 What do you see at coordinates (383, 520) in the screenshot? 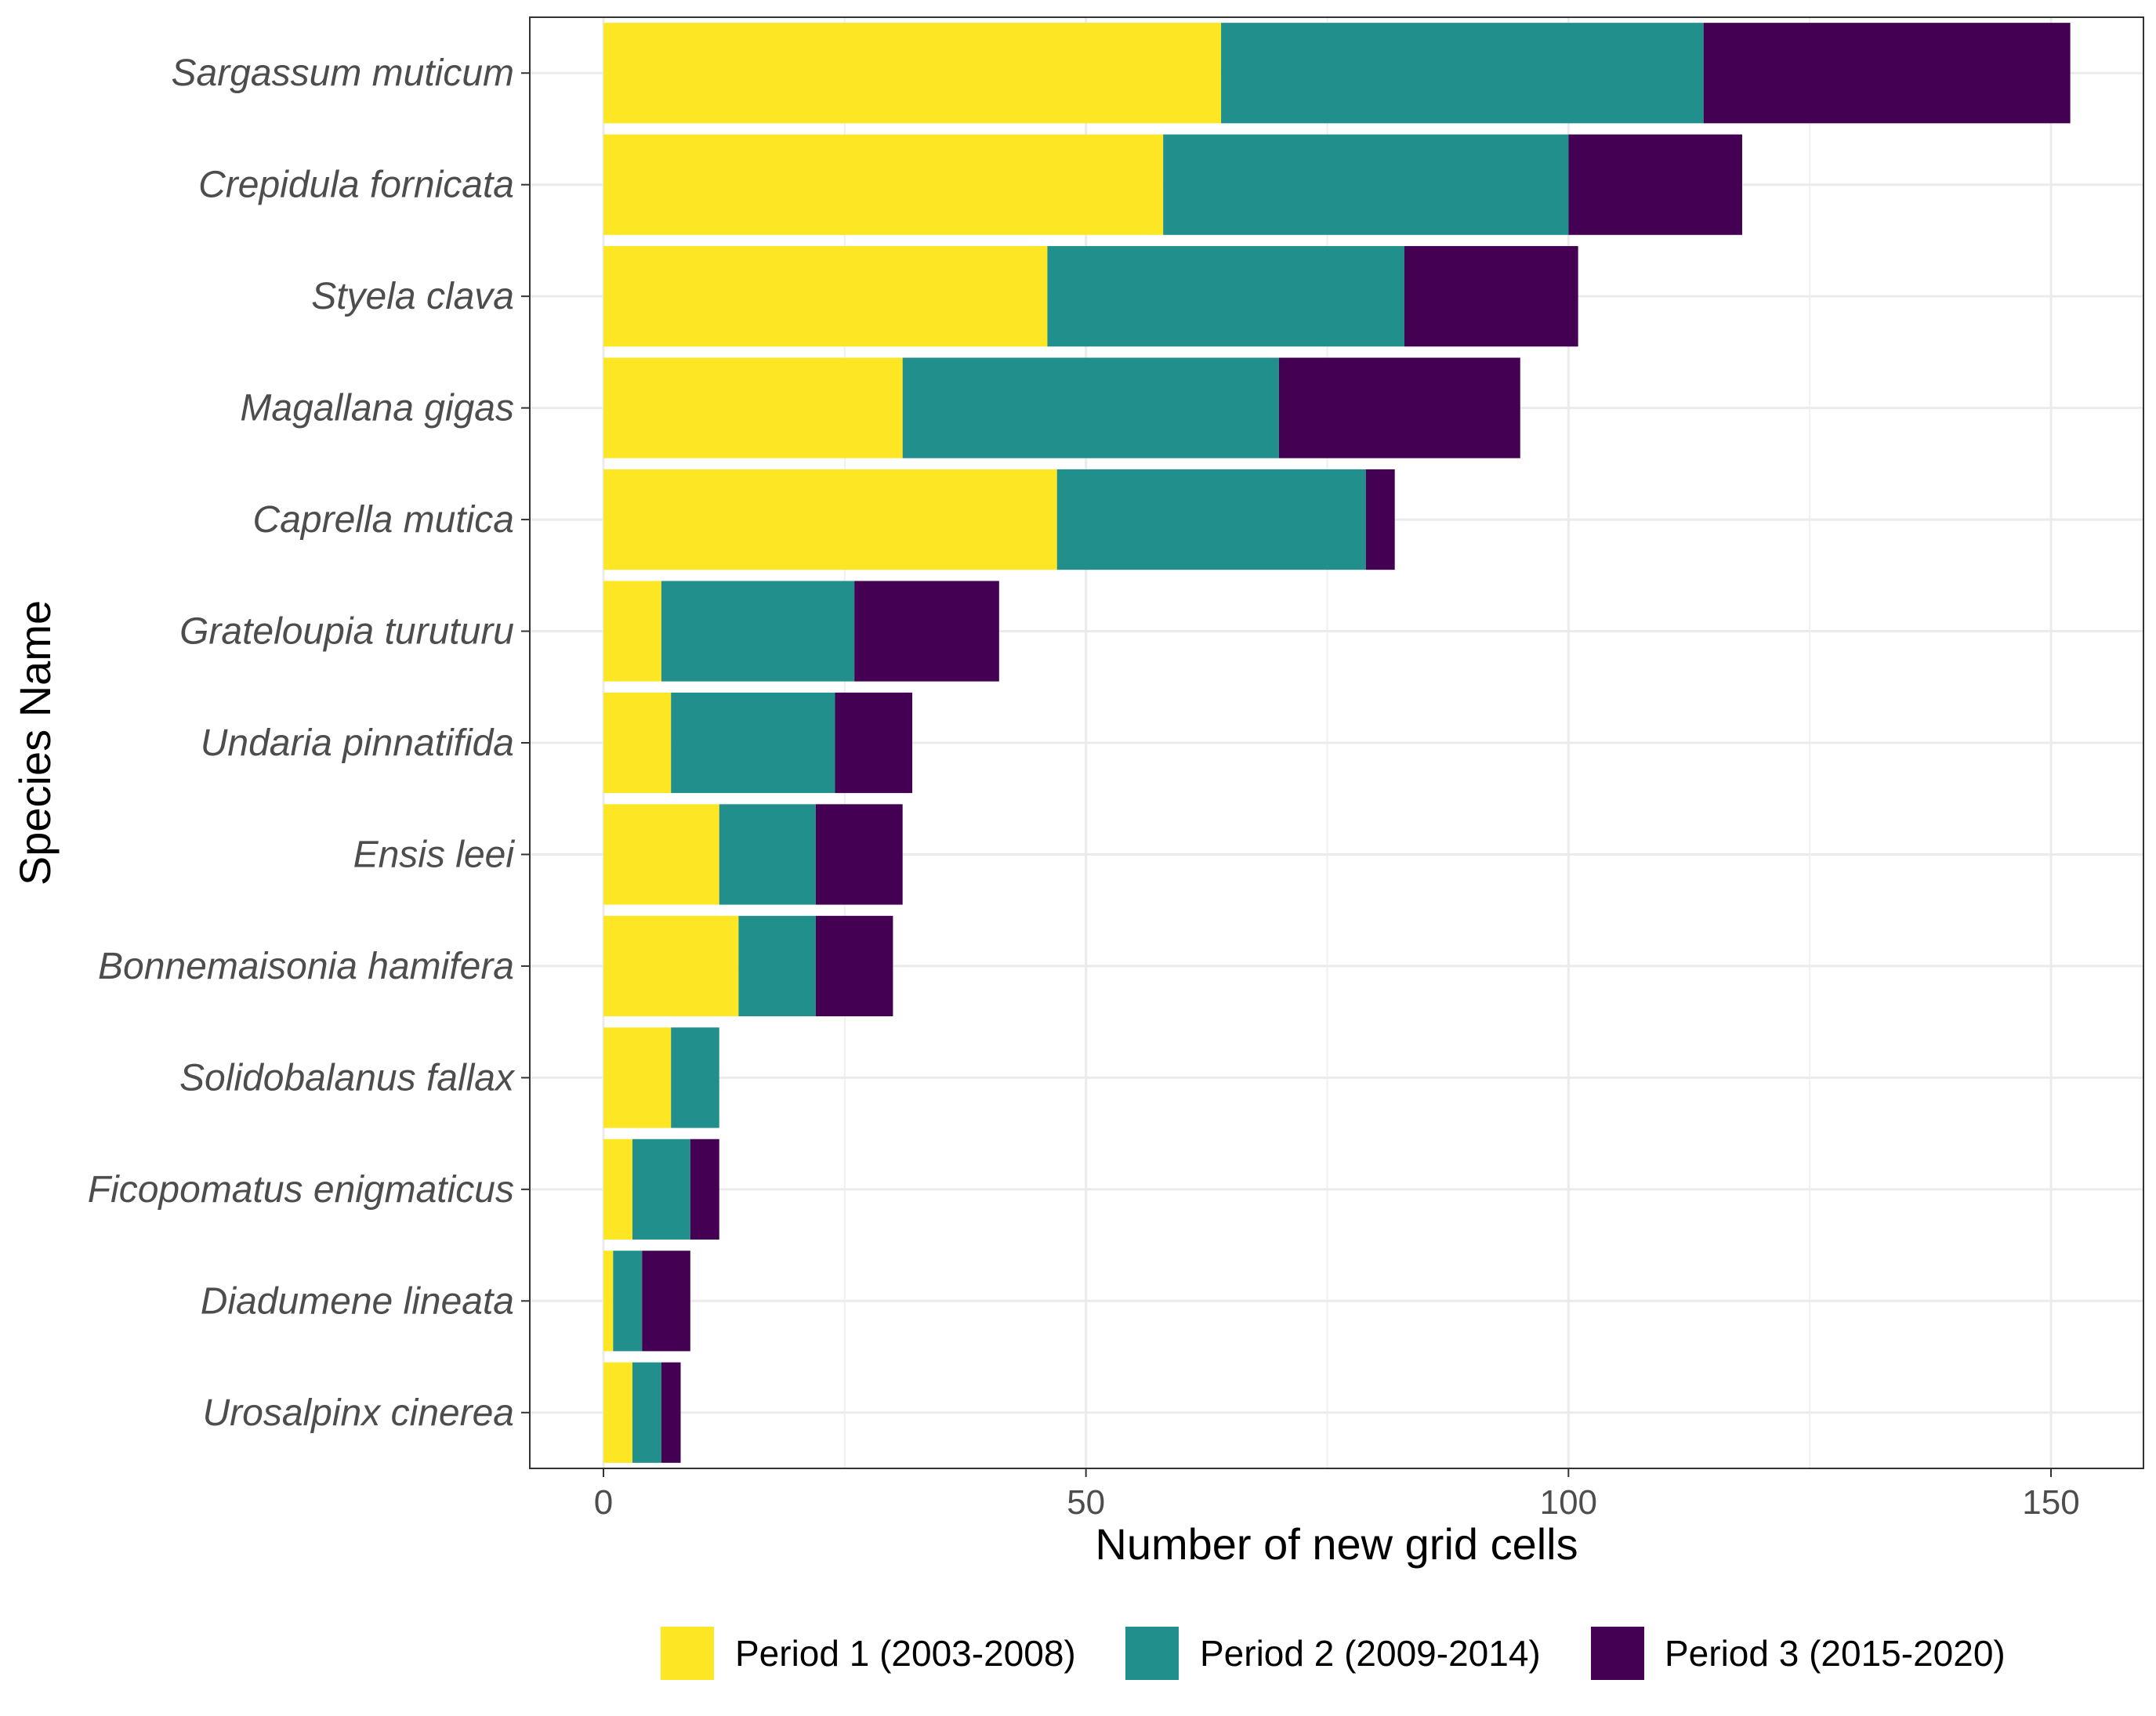
I see `y-tick-label: Caprella mutica` at bounding box center [383, 520].